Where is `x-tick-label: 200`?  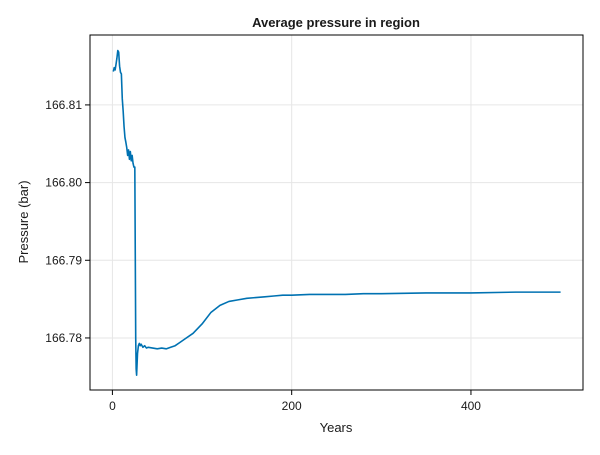 x-tick-label: 200 is located at coordinates (292, 406).